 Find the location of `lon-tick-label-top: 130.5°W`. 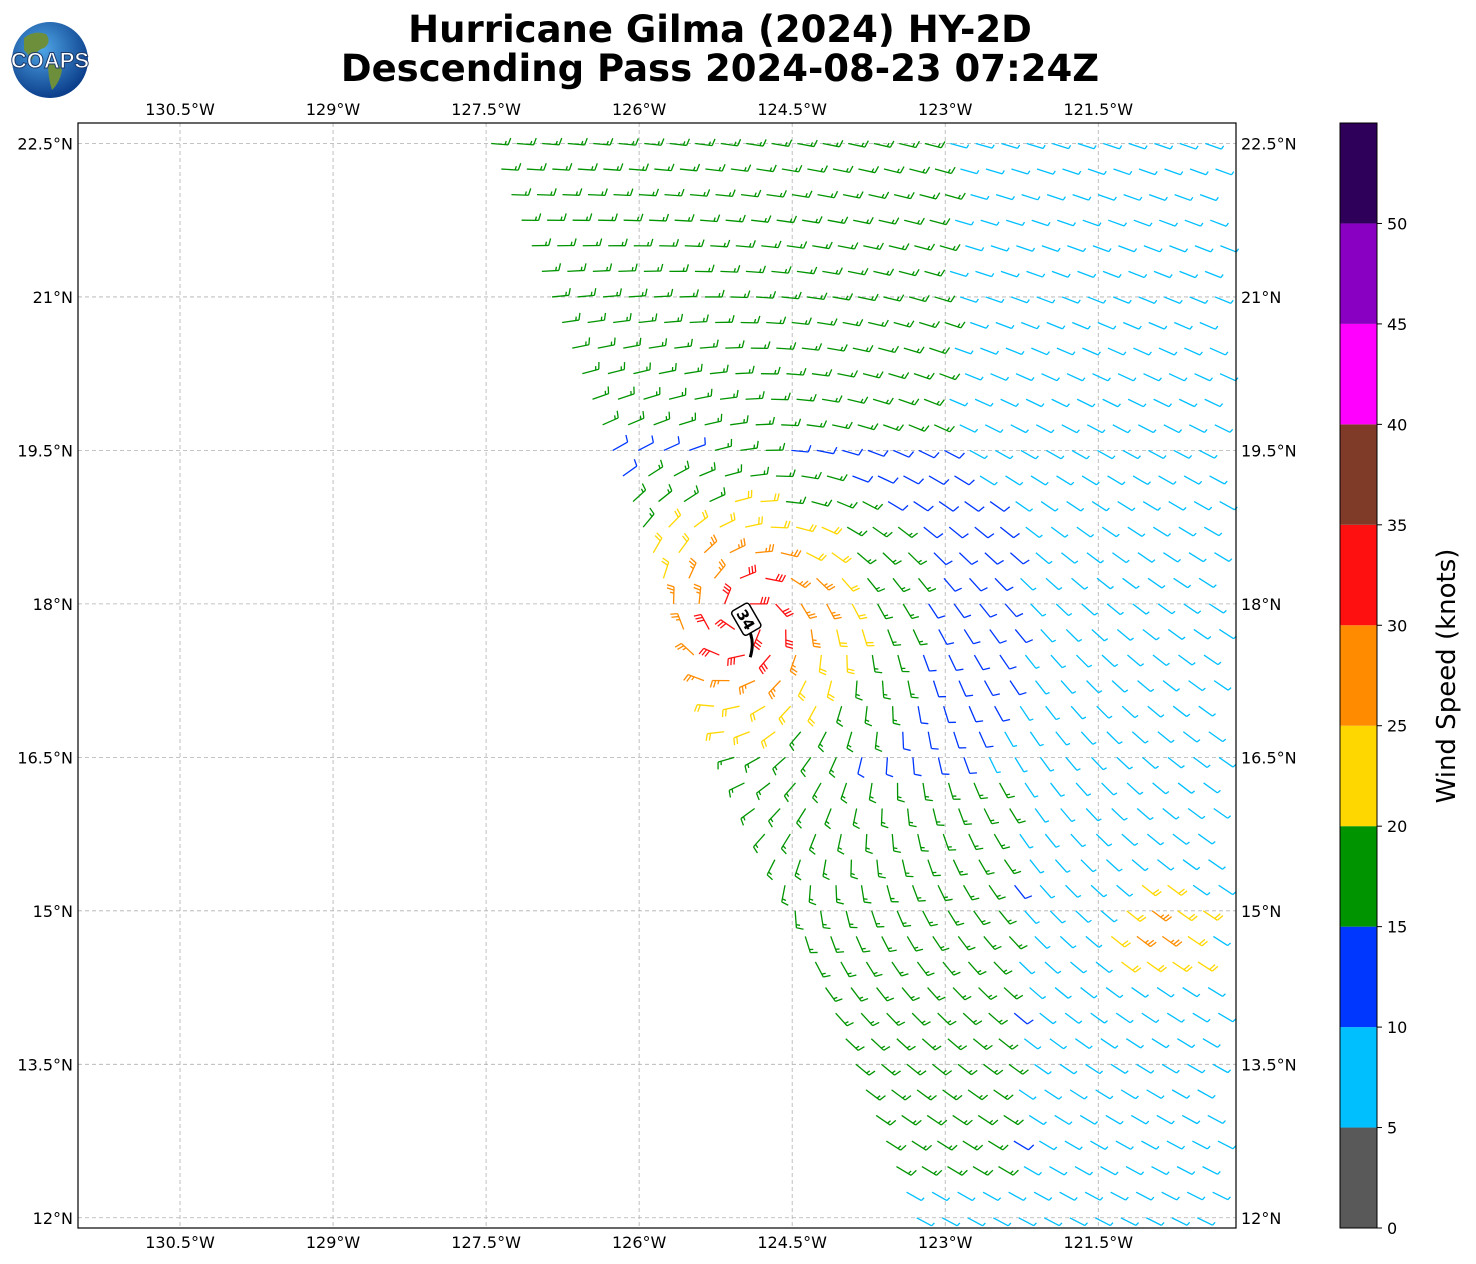

lon-tick-label-top: 130.5°W is located at coordinates (180, 109).